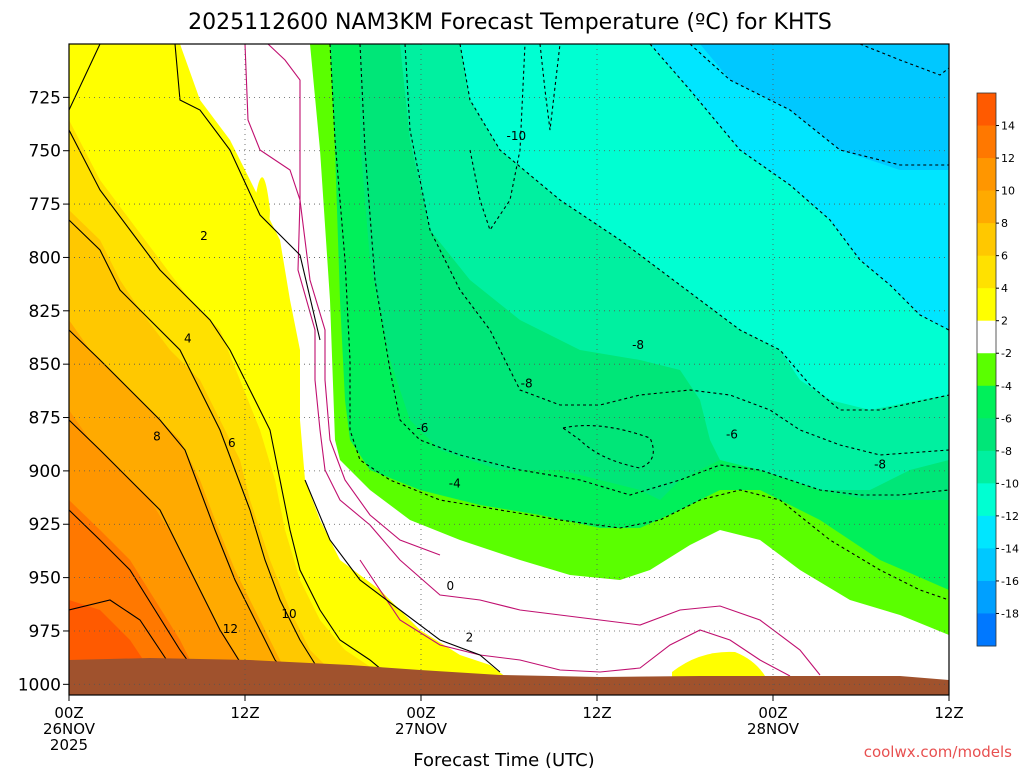  Describe the element at coordinates (45, 312) in the screenshot. I see `y-tick-label: 825` at that location.